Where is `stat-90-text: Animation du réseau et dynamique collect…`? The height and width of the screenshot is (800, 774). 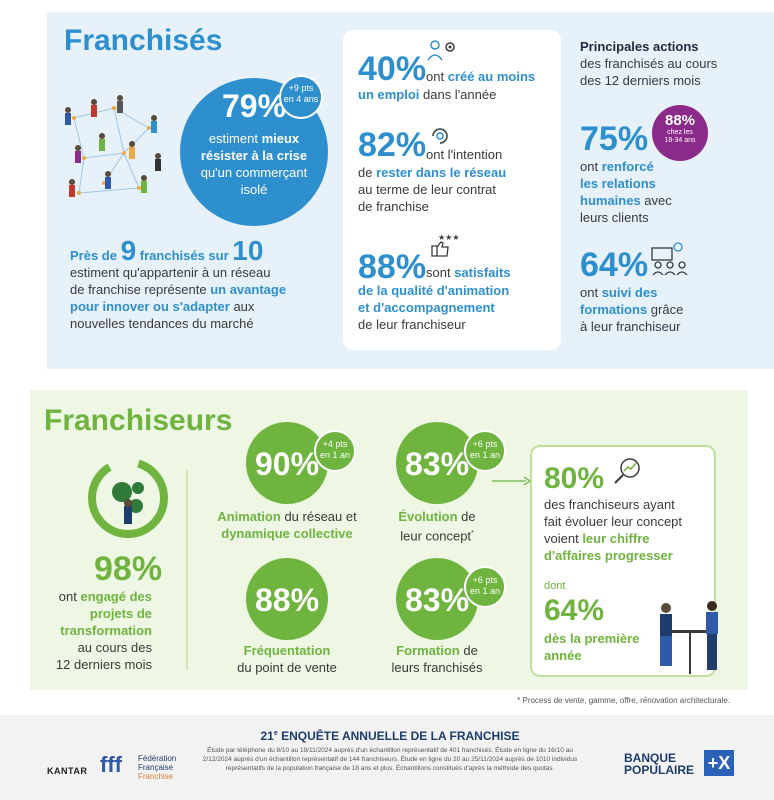
stat-90-text: Animation du réseau et dynamique collect… is located at coordinates (287, 525).